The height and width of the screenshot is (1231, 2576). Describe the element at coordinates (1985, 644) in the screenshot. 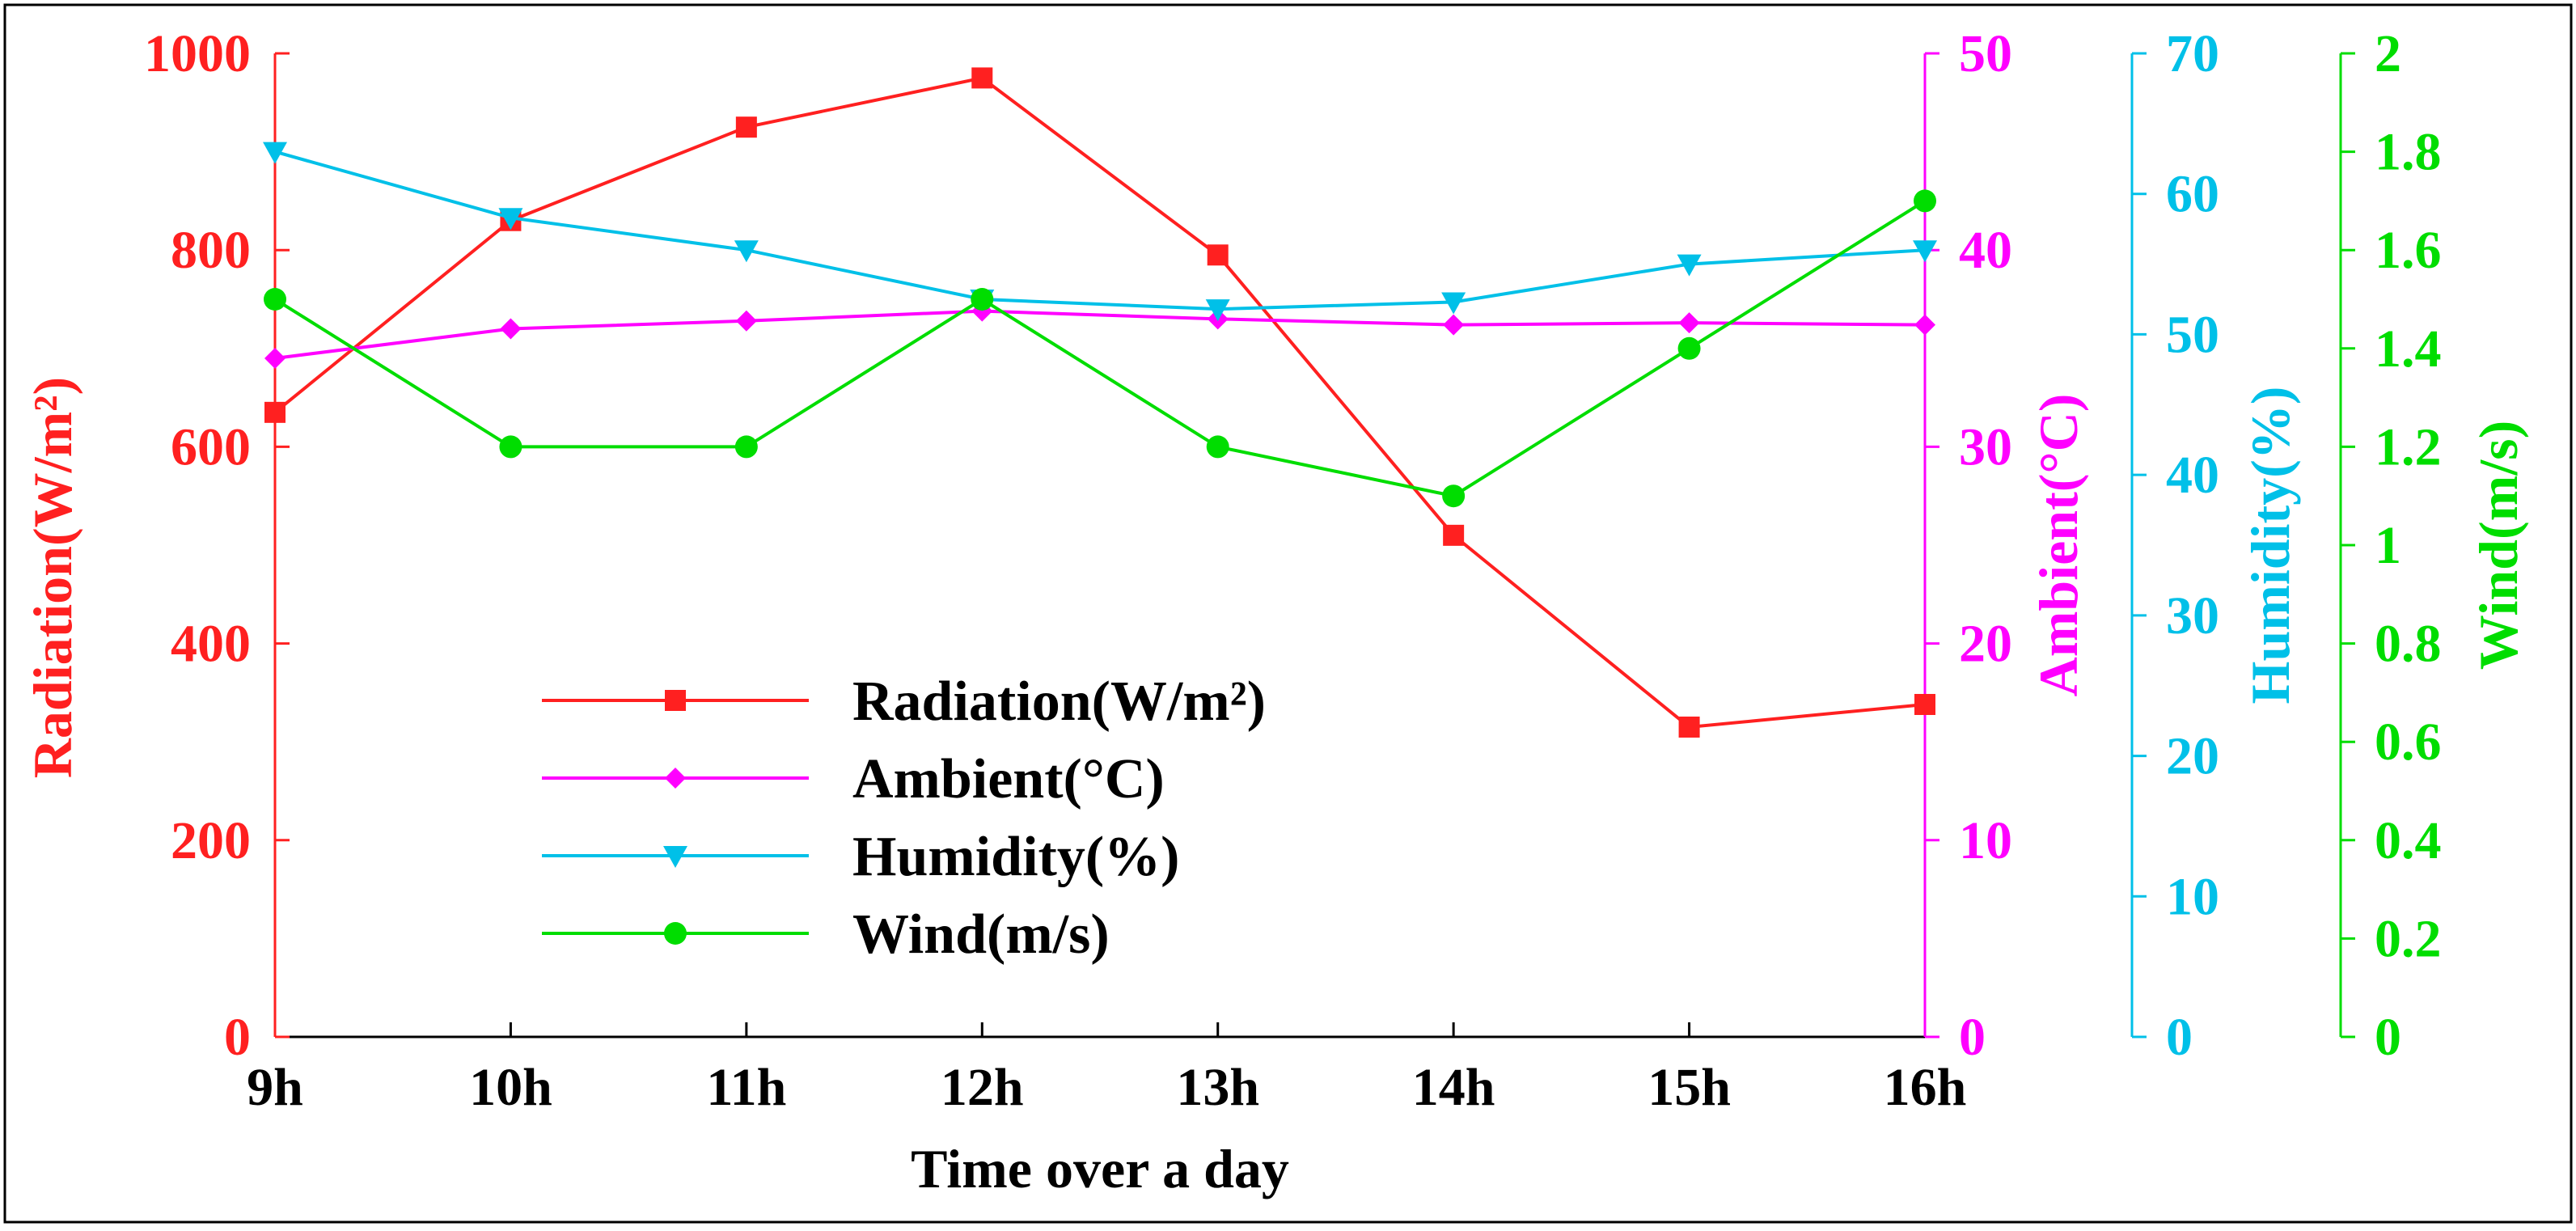

I see `y-tick-label-ambient: 20` at that location.